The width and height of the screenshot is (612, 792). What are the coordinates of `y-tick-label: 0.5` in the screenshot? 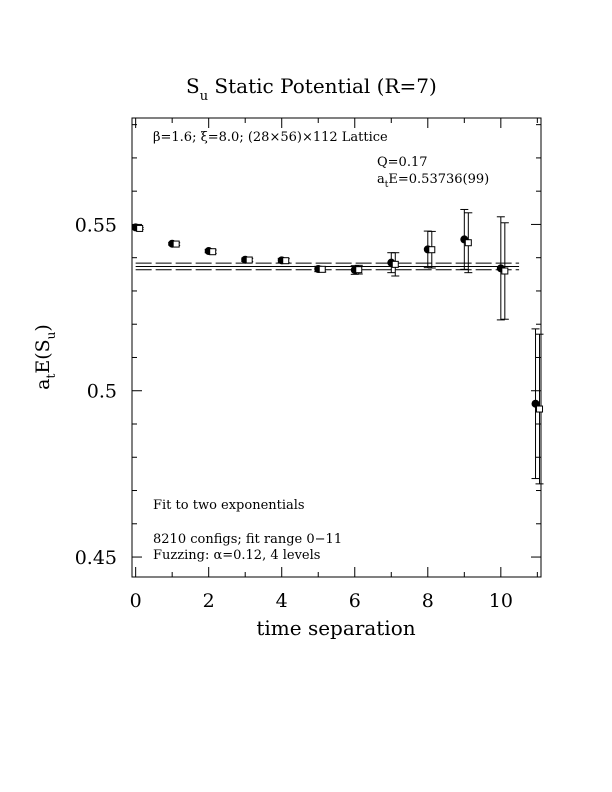 It's located at (102, 392).